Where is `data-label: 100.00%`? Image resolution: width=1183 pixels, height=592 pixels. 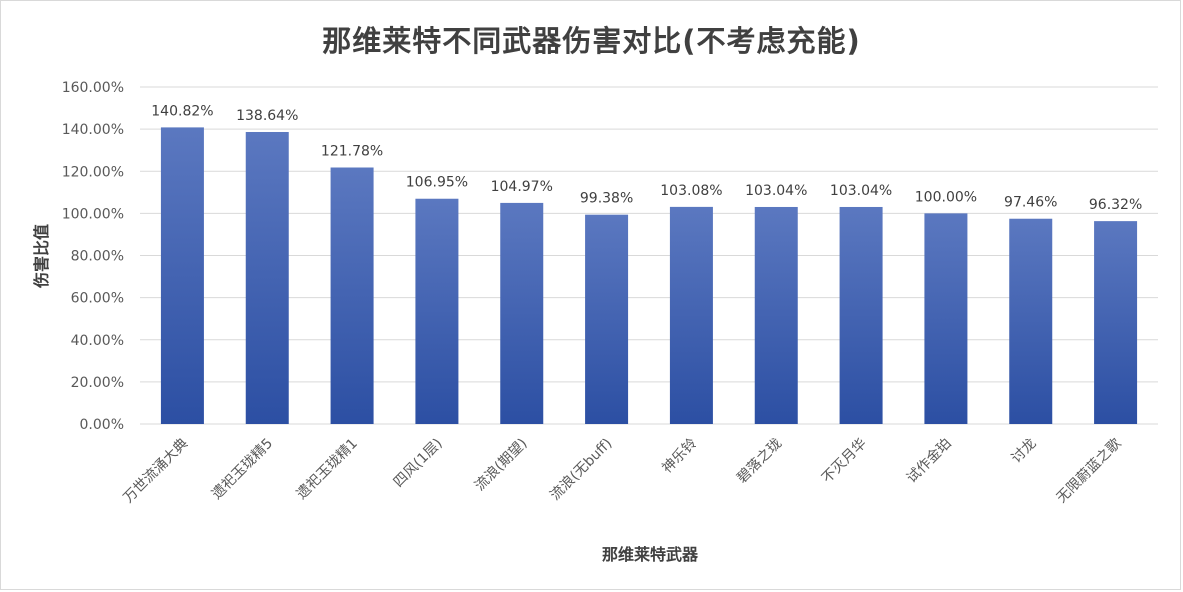
data-label: 100.00% is located at coordinates (946, 197).